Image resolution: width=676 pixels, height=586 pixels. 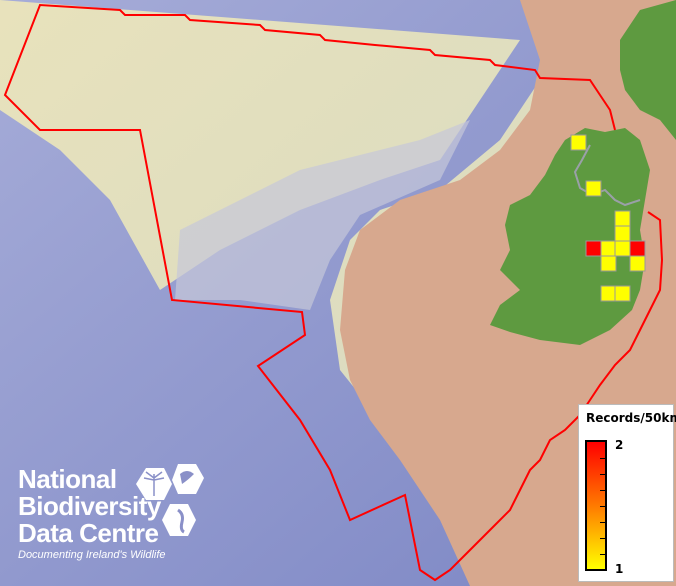 What do you see at coordinates (88, 533) in the screenshot?
I see `logo-line-3: Data Centre` at bounding box center [88, 533].